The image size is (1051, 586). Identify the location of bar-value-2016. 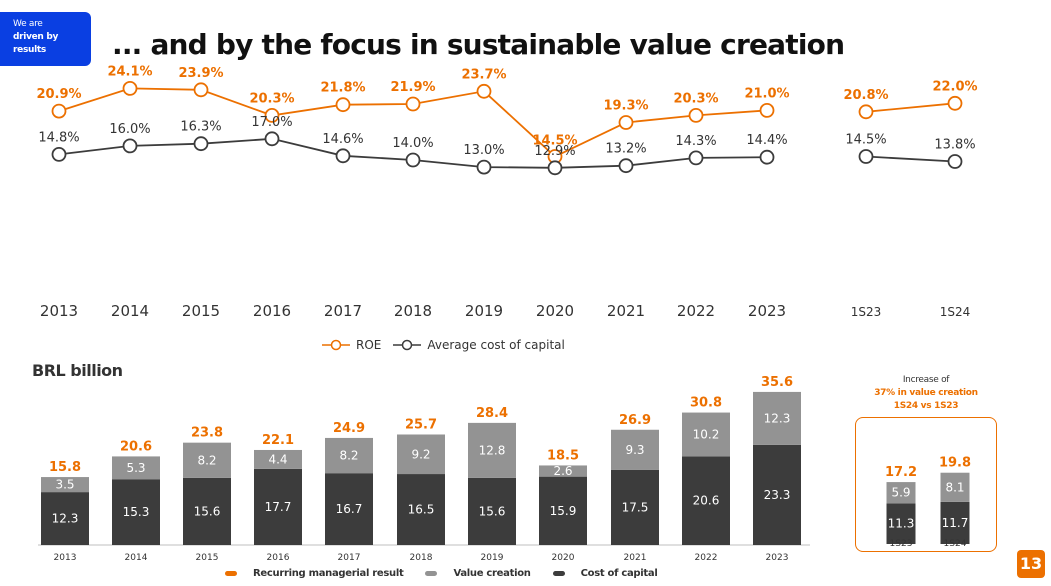
(278, 459).